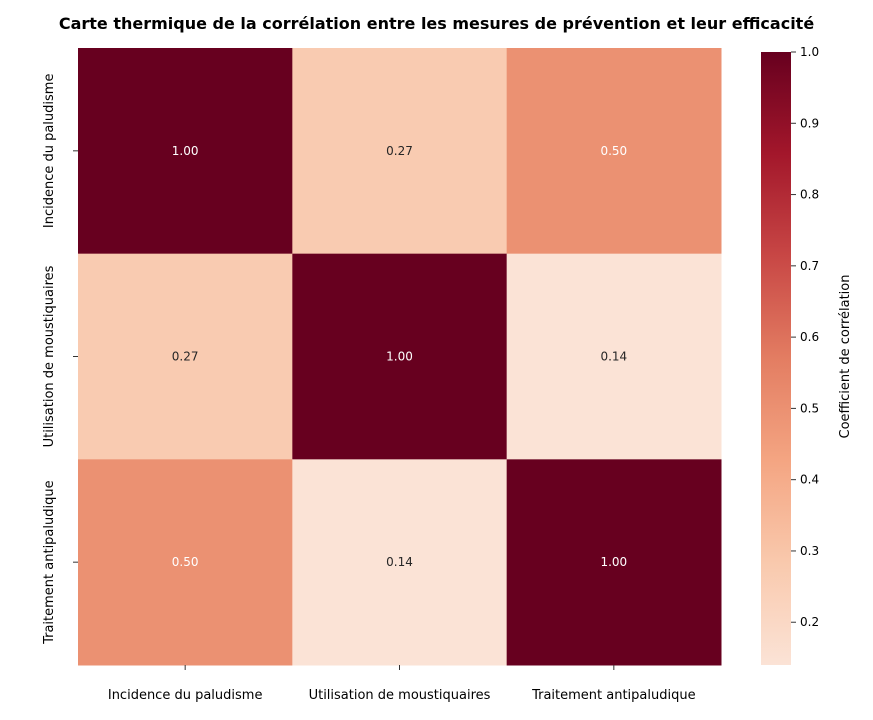  What do you see at coordinates (809, 123) in the screenshot?
I see `colorbar-tick-label: 0.9` at bounding box center [809, 123].